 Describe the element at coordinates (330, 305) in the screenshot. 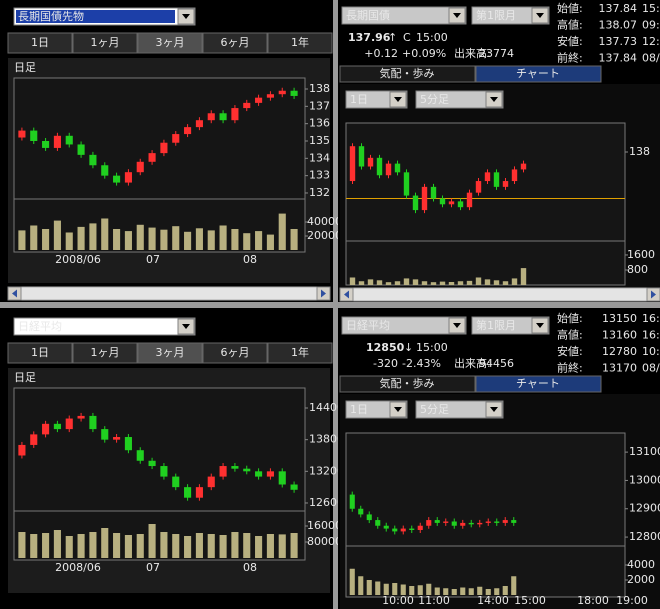

I see `splitter` at that location.